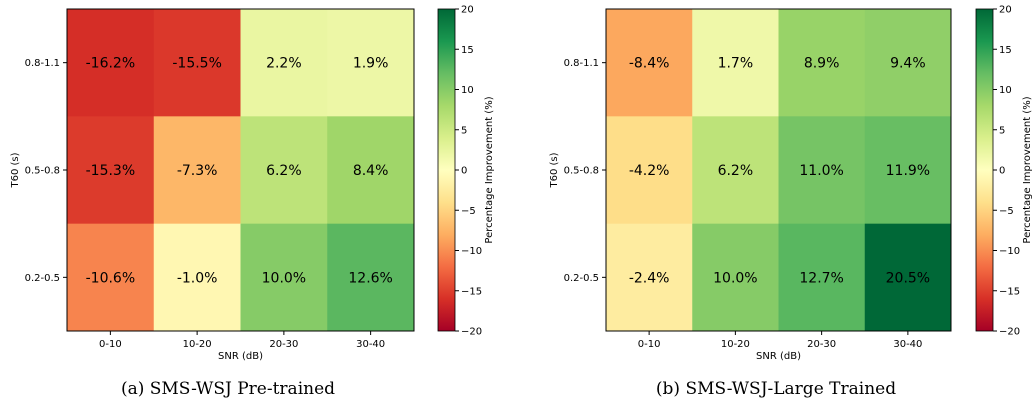 This screenshot has height=415, width=1035. I want to click on cell-value-label: -8.4%, so click(649, 64).